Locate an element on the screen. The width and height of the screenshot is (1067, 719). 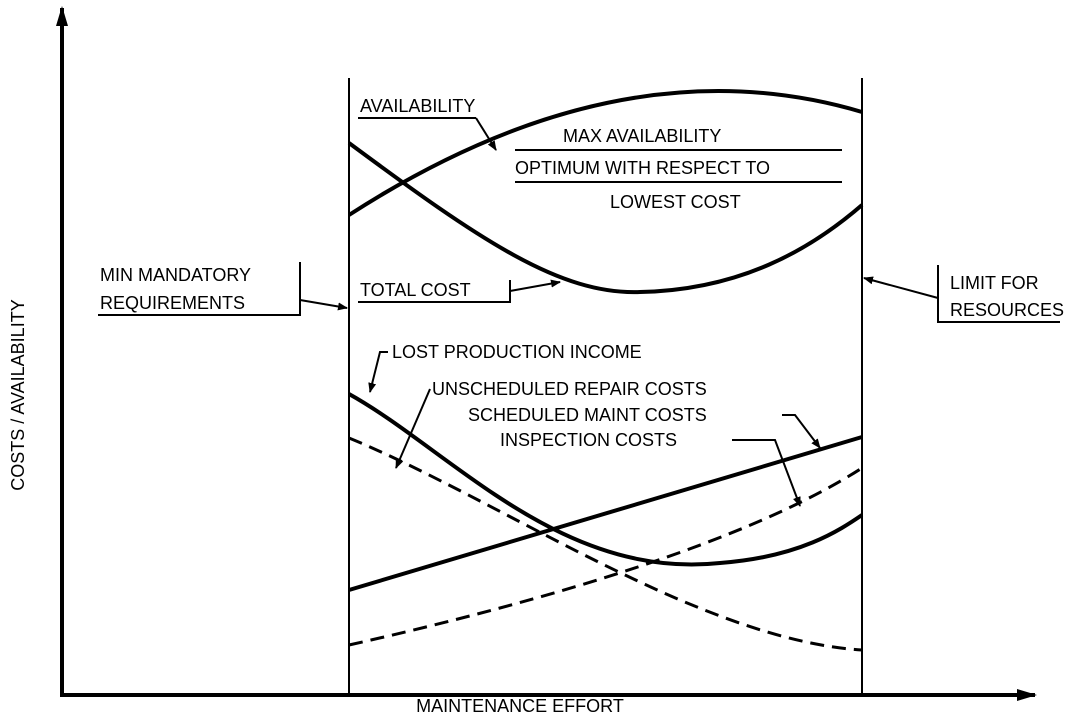
label: MIN MANDATORY is located at coordinates (175, 275).